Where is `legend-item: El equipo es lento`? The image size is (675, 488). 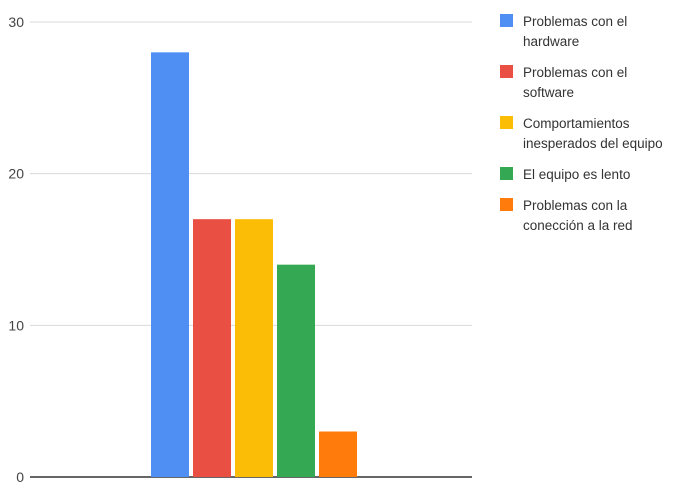 legend-item: El equipo es lento is located at coordinates (586, 175).